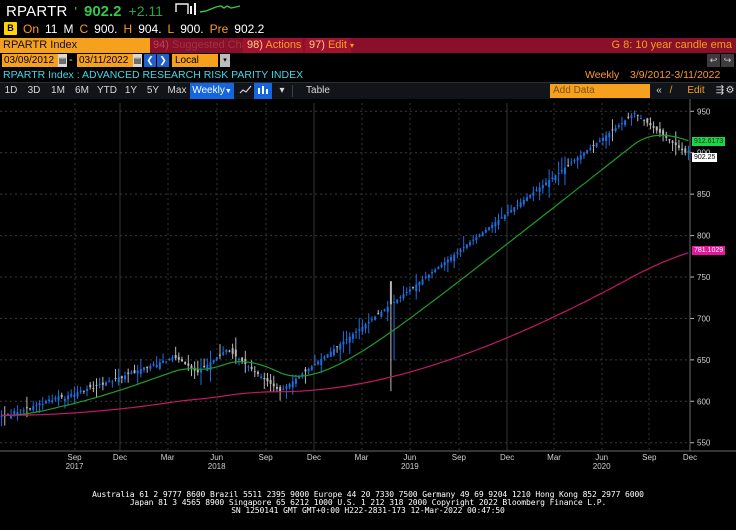  Describe the element at coordinates (212, 91) in the screenshot. I see `frequency-select: Weekly▼` at that location.